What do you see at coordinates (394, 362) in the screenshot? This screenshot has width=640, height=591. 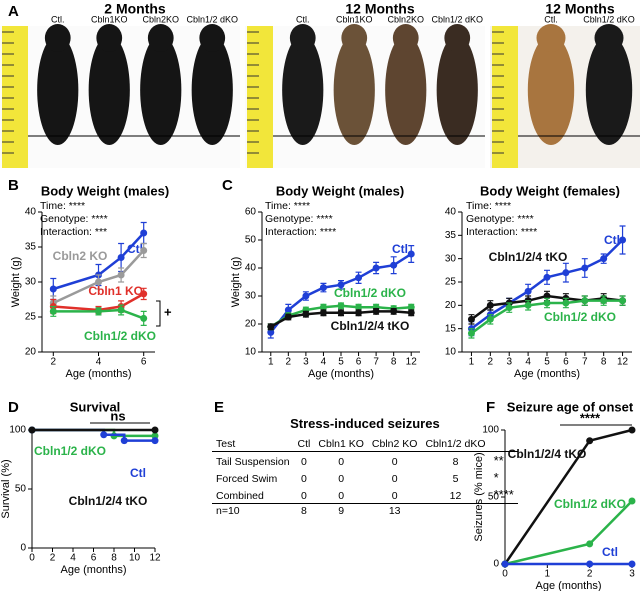 I see `x-tick-label: 8` at bounding box center [394, 362].